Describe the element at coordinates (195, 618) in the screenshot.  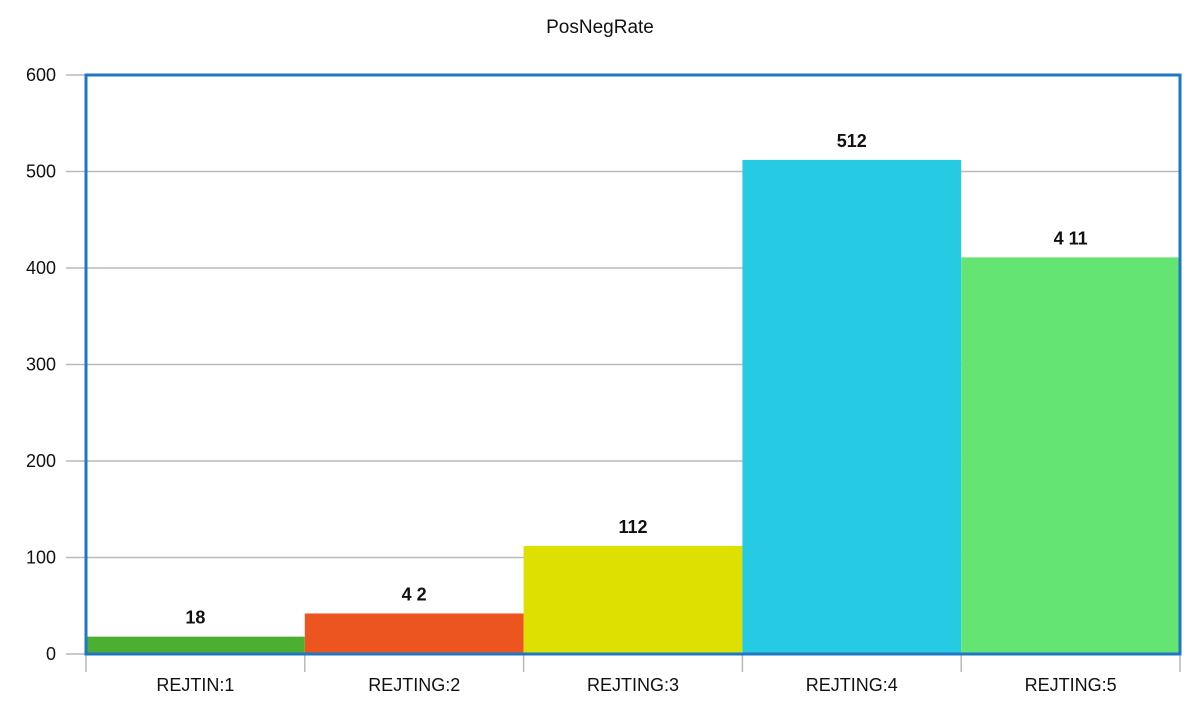
I see `data-label: 18` at that location.